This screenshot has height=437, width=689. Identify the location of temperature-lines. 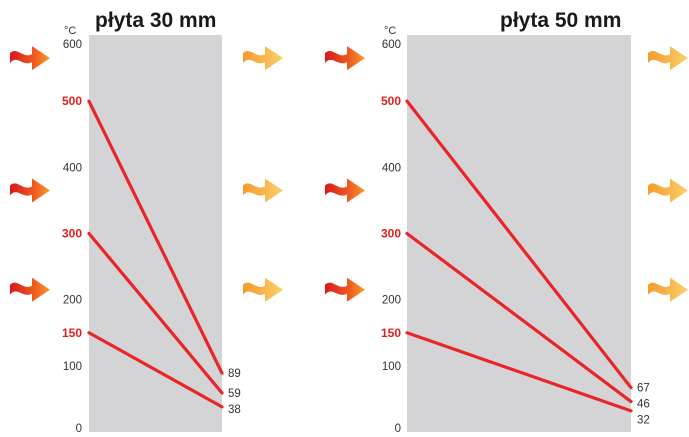
(155, 254).